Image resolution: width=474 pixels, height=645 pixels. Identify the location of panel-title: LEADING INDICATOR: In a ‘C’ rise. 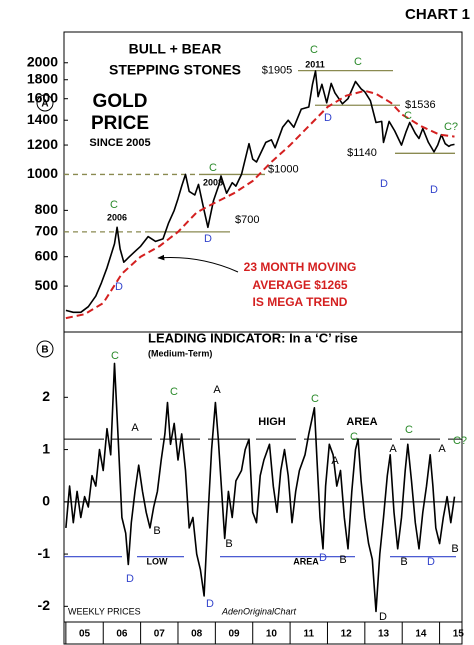
(253, 337).